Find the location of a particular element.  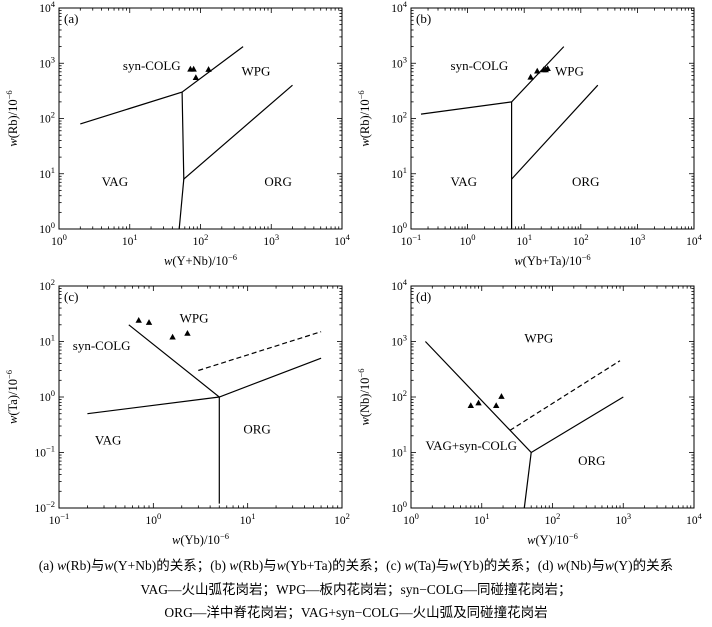

panel-label: (d) is located at coordinates (423, 296).